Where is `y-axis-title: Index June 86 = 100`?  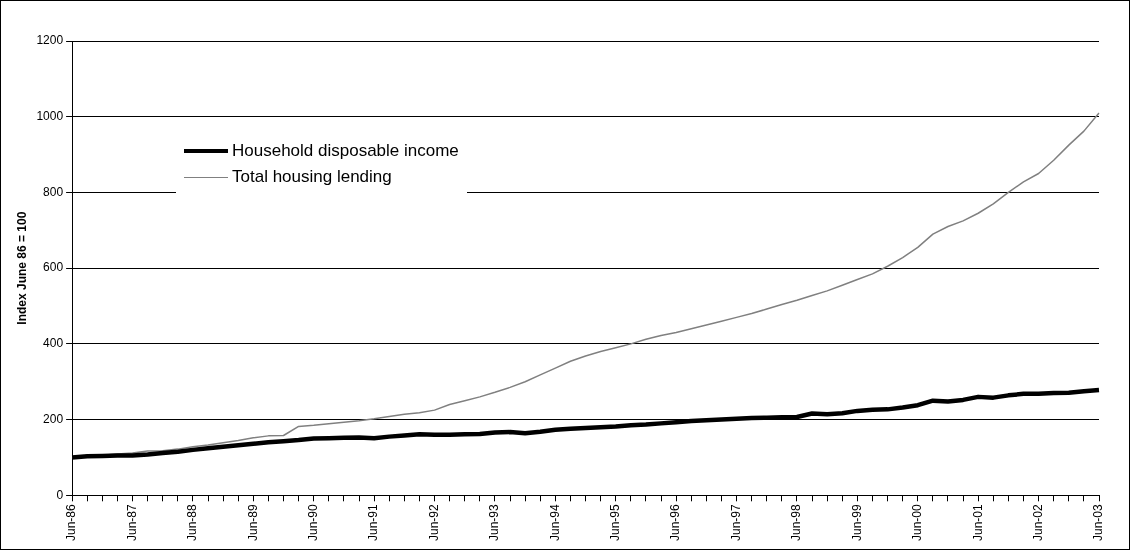
y-axis-title: Index June 86 = 100 is located at coordinates (21, 268).